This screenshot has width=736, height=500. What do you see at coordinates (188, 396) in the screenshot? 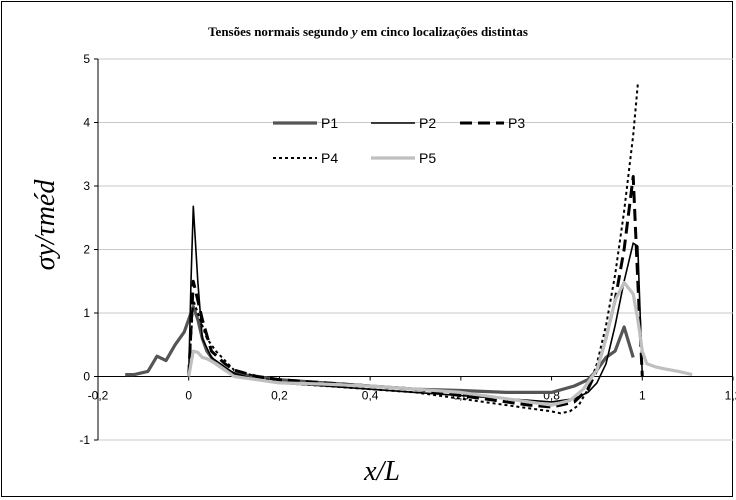
I see `x-tick-label-1: 0` at bounding box center [188, 396].